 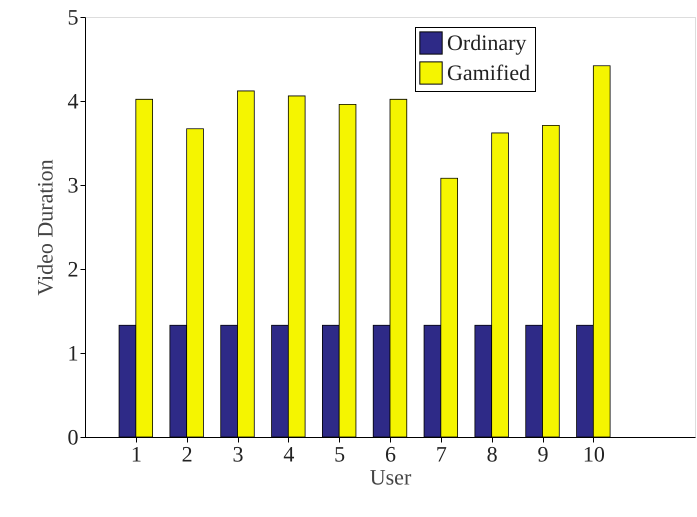 I want to click on x-tick-label: 10, so click(x=593, y=454).